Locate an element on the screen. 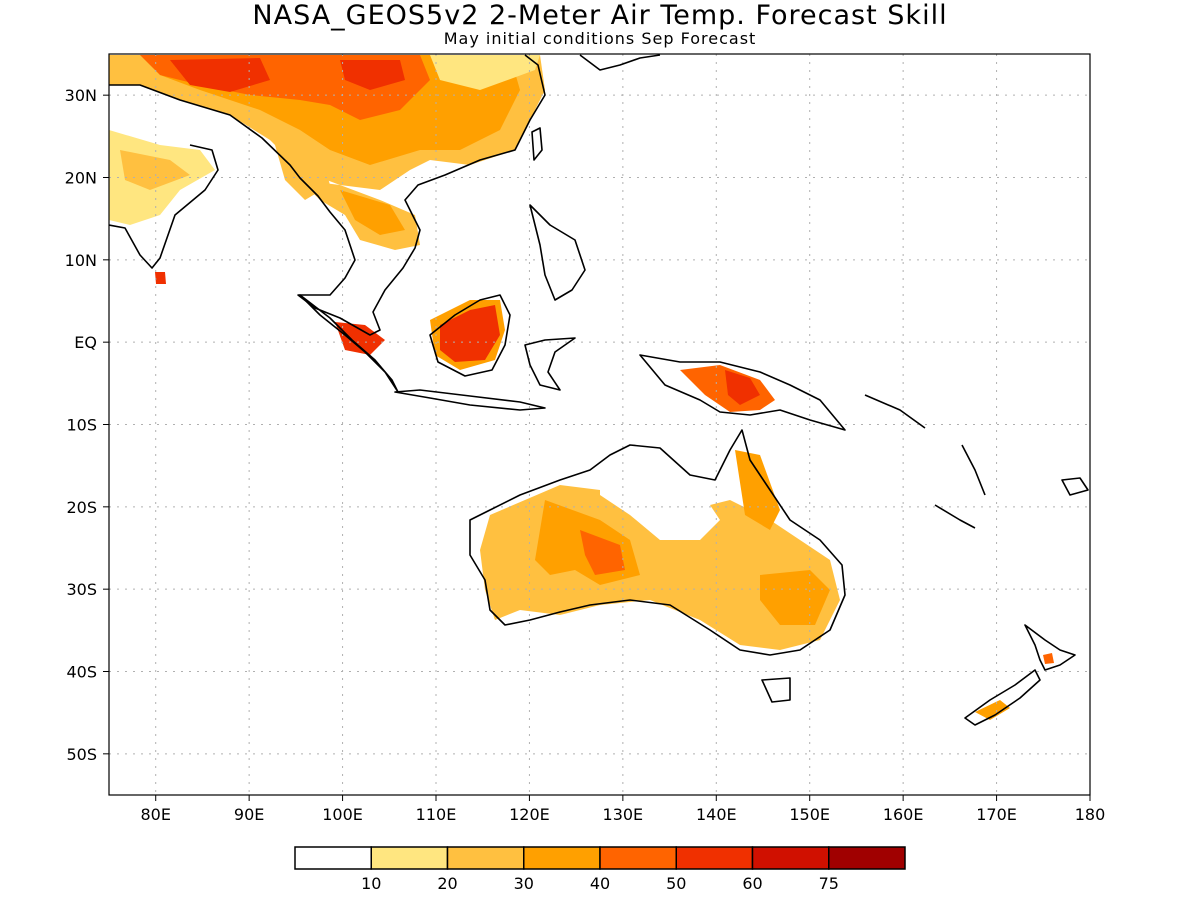 This screenshot has width=1200, height=900. coast-new-caledonia is located at coordinates (955, 516).